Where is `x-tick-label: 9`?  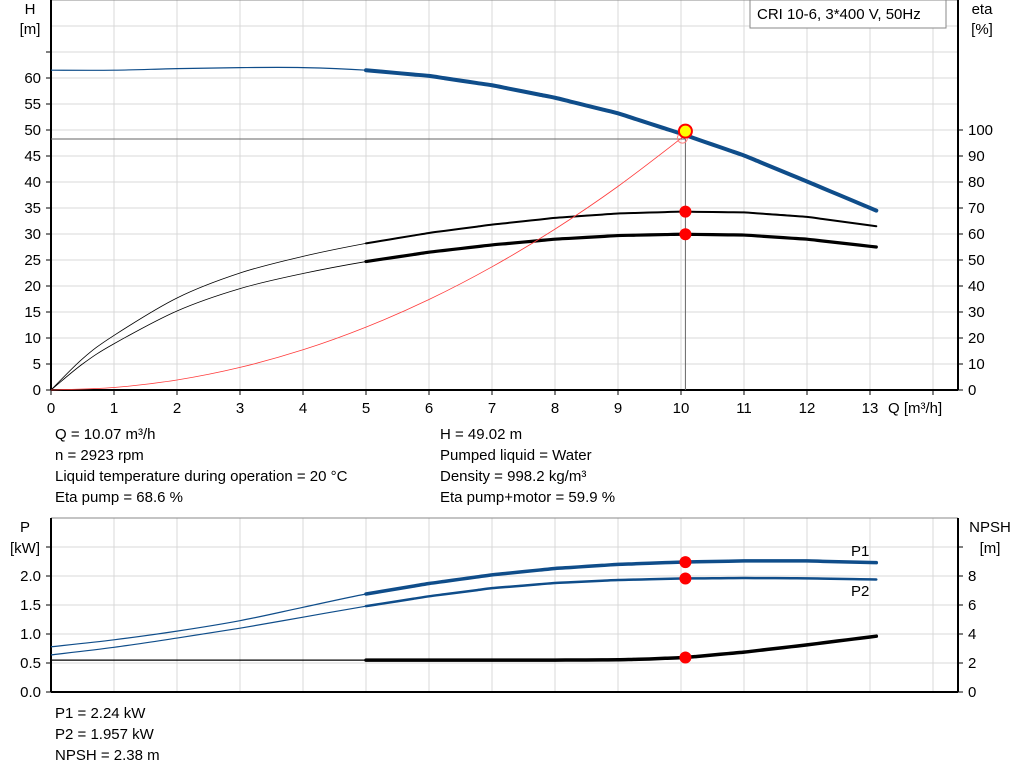 x-tick-label: 9 is located at coordinates (618, 408).